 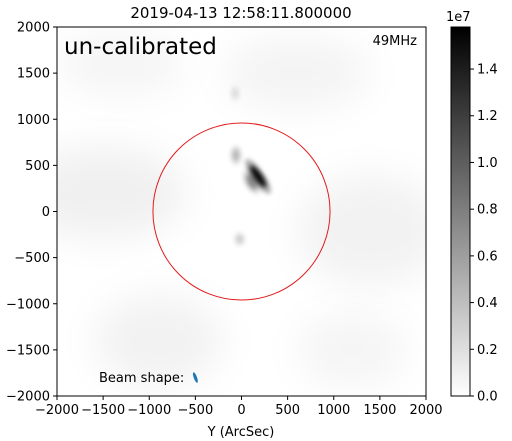 What do you see at coordinates (28, 304) in the screenshot?
I see `y-tick-label: −1000` at bounding box center [28, 304].